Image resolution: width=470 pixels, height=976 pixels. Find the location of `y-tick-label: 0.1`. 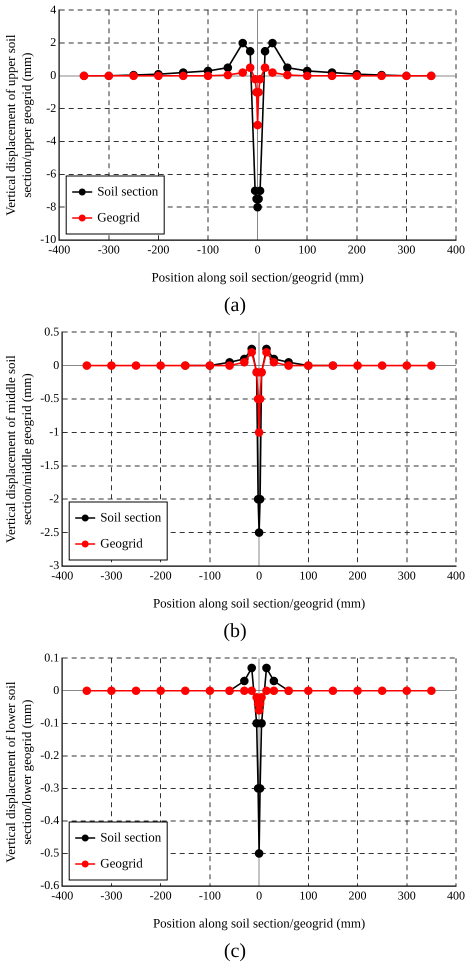

y-tick-label: 0.1 is located at coordinates (52, 657).